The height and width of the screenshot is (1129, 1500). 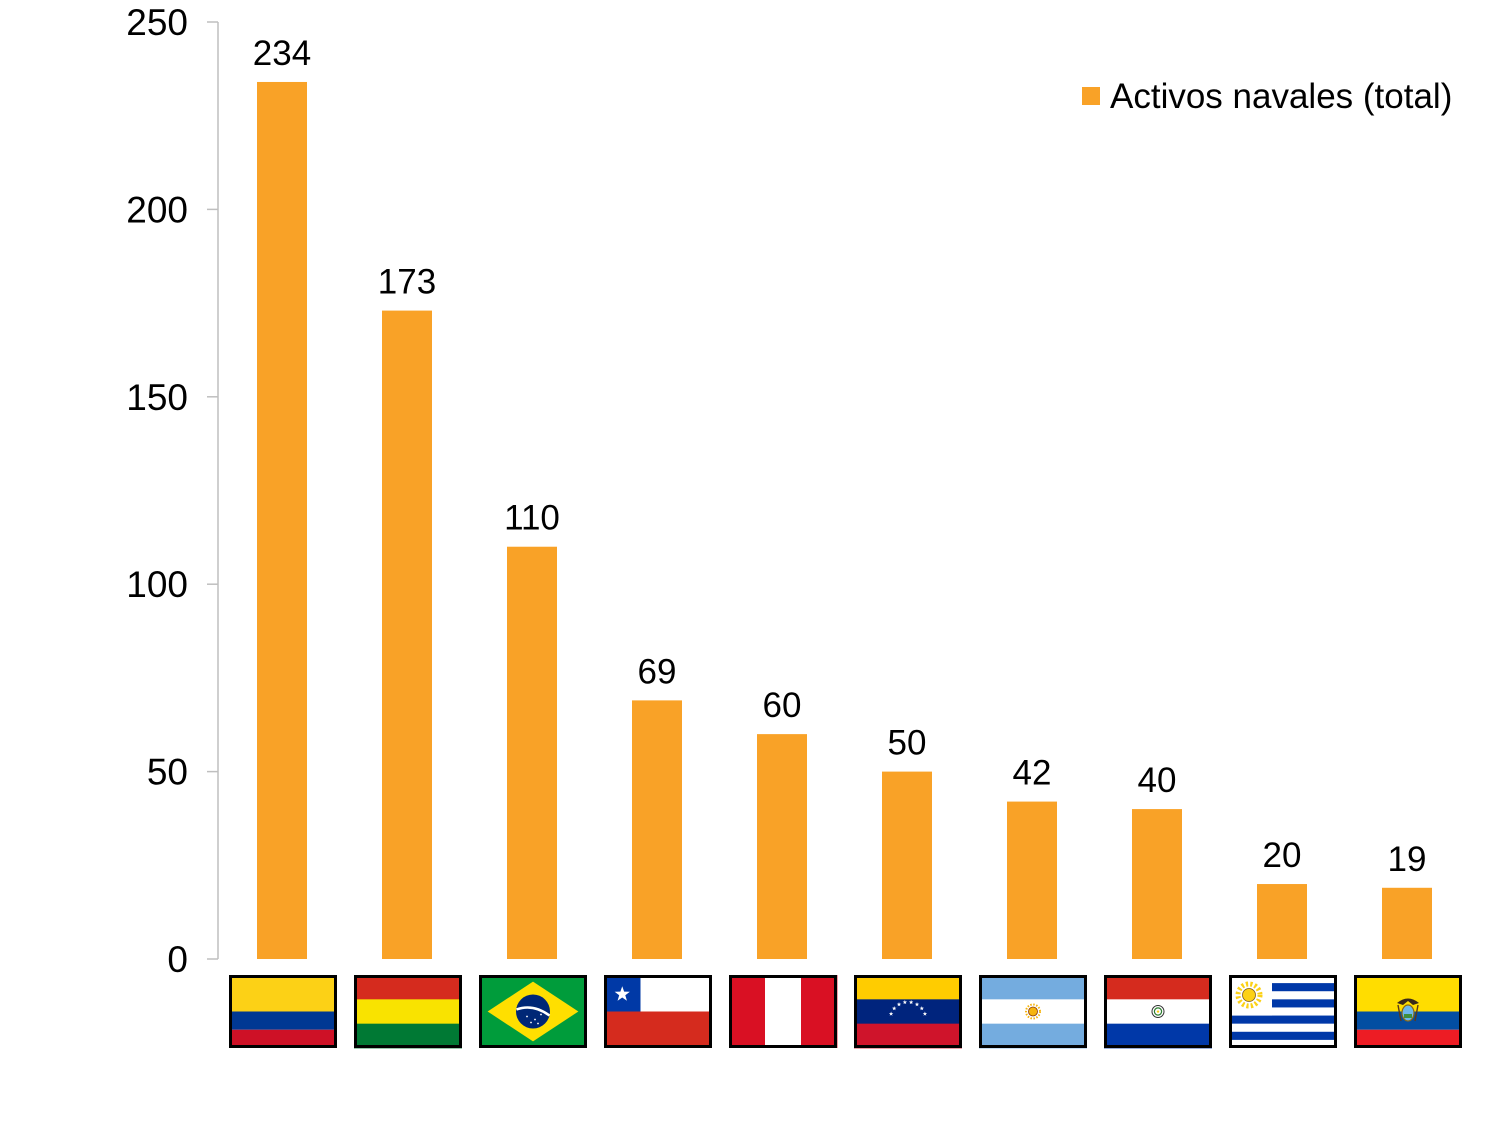 I want to click on flag-condor, so click(x=1408, y=1001).